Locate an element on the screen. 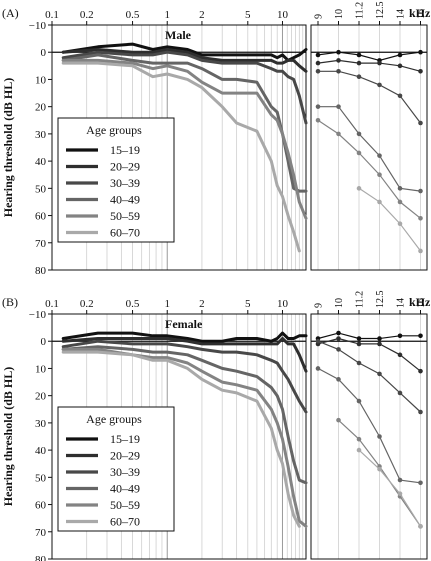 The width and height of the screenshot is (431, 561). x-tick-label-right: 11.2 is located at coordinates (360, 299).